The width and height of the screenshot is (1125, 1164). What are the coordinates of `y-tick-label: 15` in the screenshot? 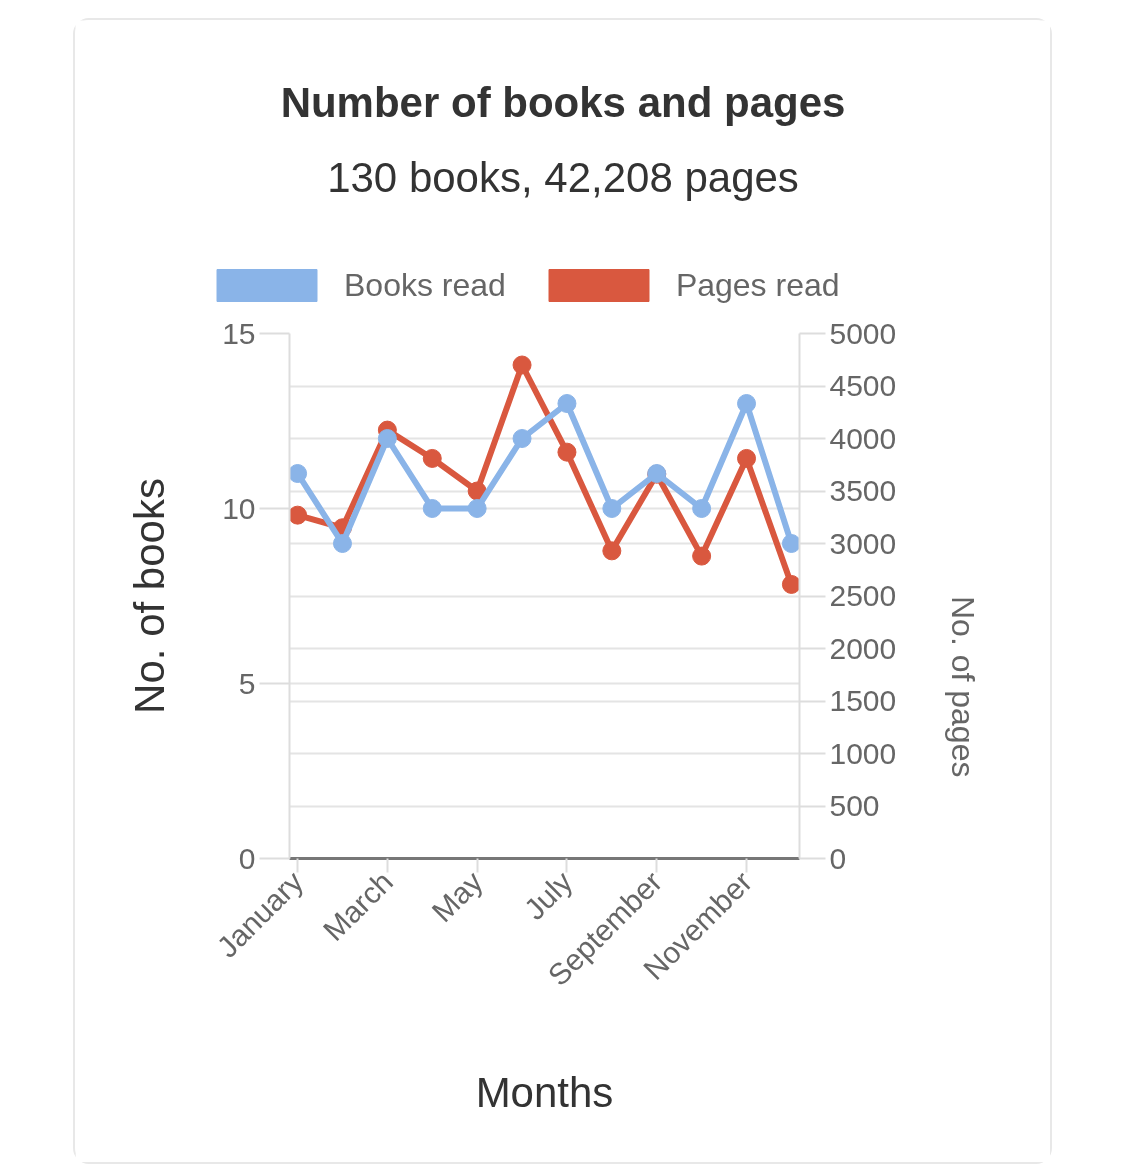 It's located at (239, 333).